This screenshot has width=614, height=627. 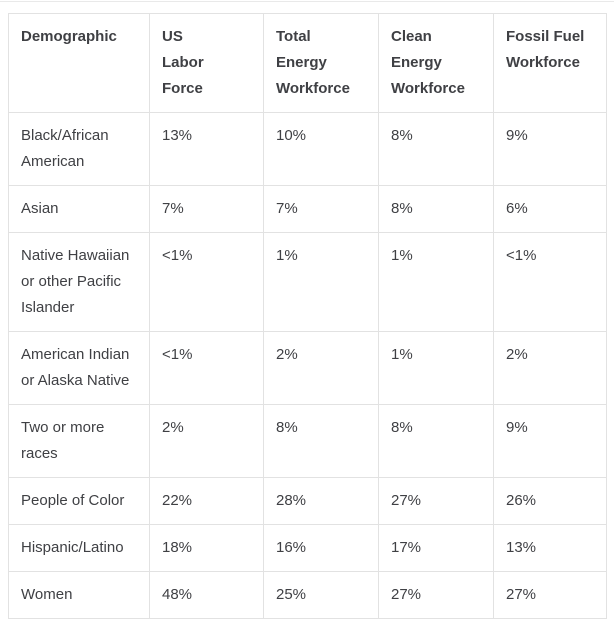 I want to click on table-row: Women 48% 25% 27% 27%, so click(x=307, y=595).